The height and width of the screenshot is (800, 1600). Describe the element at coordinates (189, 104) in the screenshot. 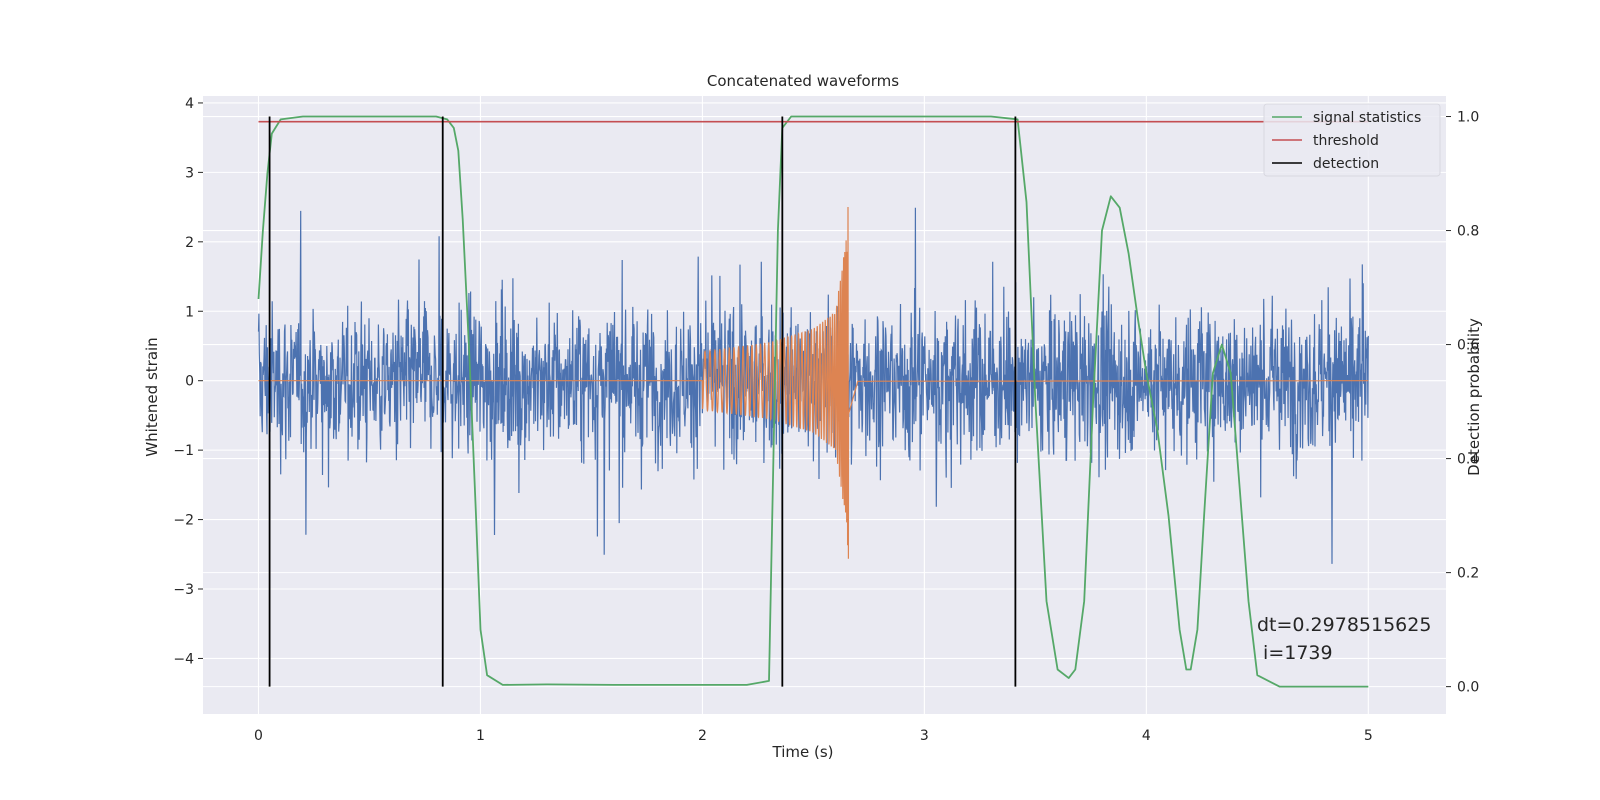

I see `y-tick-label: 4` at that location.